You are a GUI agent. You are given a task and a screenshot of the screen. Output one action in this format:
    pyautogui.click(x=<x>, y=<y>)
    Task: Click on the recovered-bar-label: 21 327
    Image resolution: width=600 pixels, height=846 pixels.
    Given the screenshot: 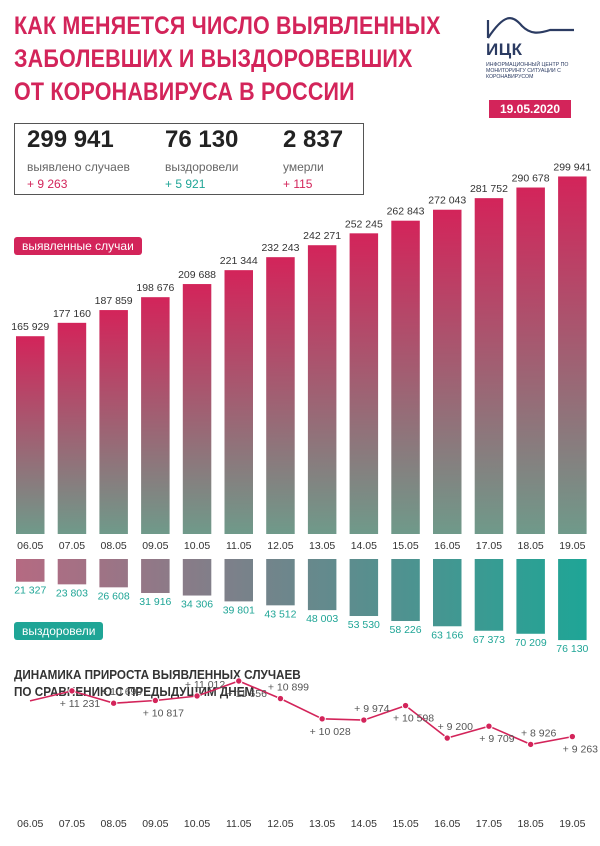 What is the action you would take?
    pyautogui.click(x=30, y=591)
    